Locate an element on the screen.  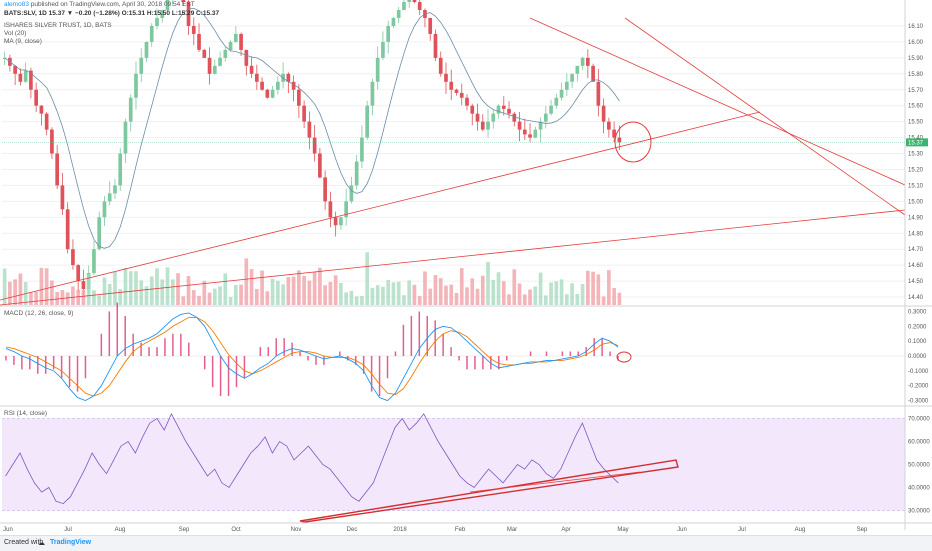
price-tick-label: 15.70 is located at coordinates (916, 91).